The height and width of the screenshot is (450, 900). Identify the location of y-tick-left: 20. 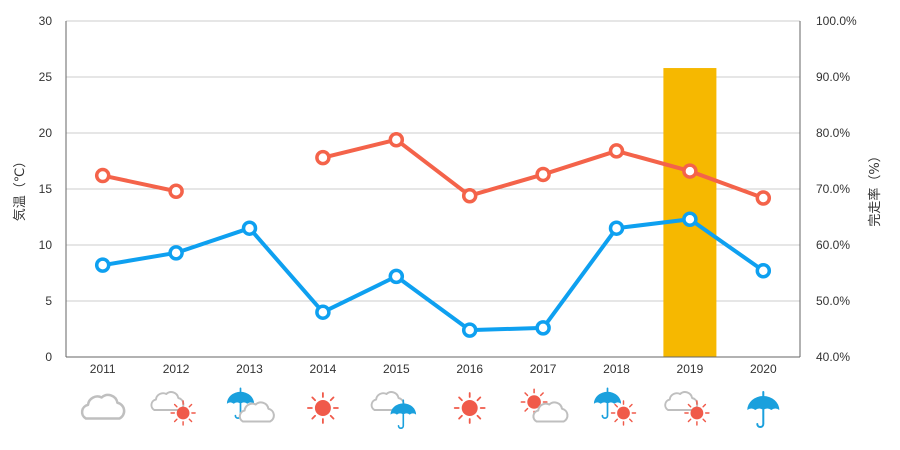
(46, 133).